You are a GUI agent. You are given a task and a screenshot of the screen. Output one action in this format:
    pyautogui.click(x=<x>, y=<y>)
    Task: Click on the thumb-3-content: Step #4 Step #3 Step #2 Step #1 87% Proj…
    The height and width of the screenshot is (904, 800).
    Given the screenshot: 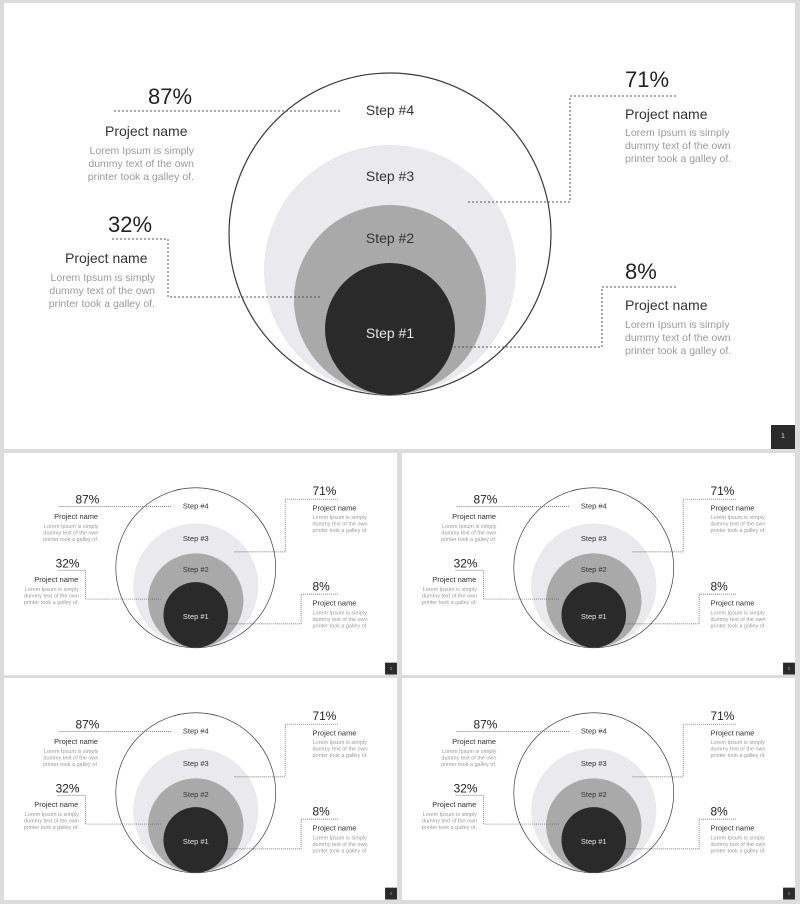 What is the action you would take?
    pyautogui.click(x=200, y=789)
    